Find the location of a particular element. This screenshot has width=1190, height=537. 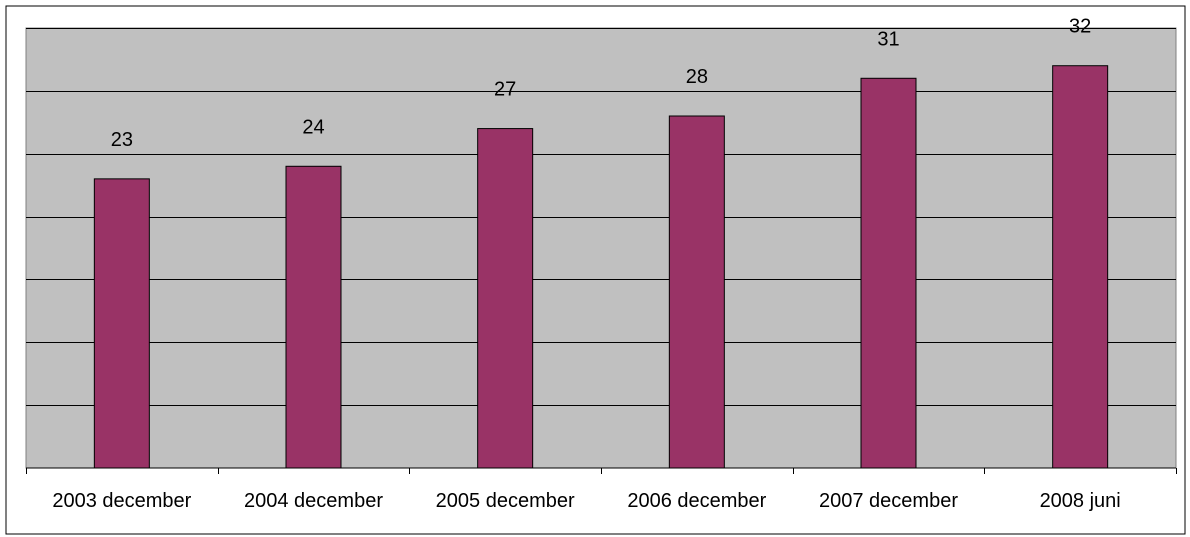

x-tick-label: 2008 juni is located at coordinates (1080, 501).